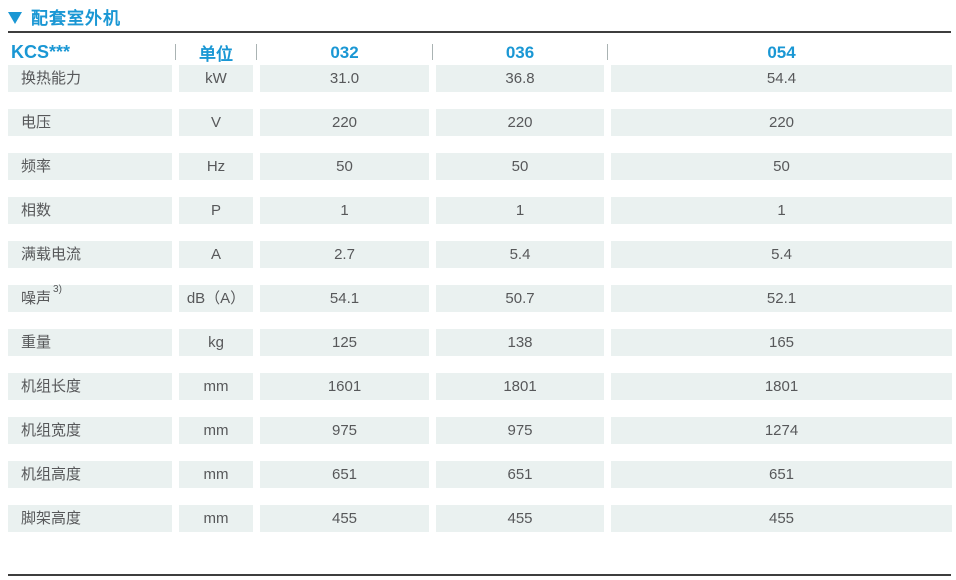 The image size is (956, 580). I want to click on row-value: 165, so click(781, 342).